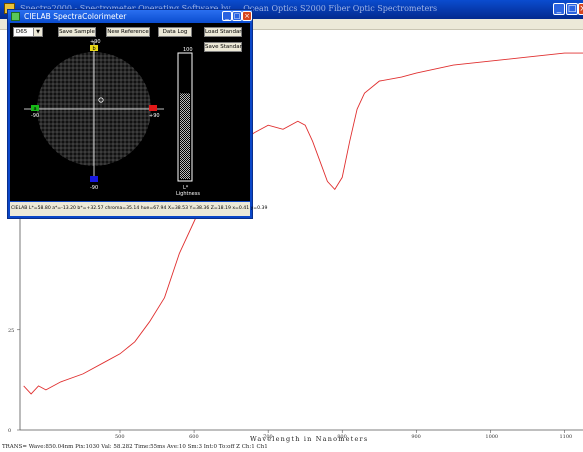  What do you see at coordinates (572, 9) in the screenshot?
I see `maximize-button: □` at bounding box center [572, 9].